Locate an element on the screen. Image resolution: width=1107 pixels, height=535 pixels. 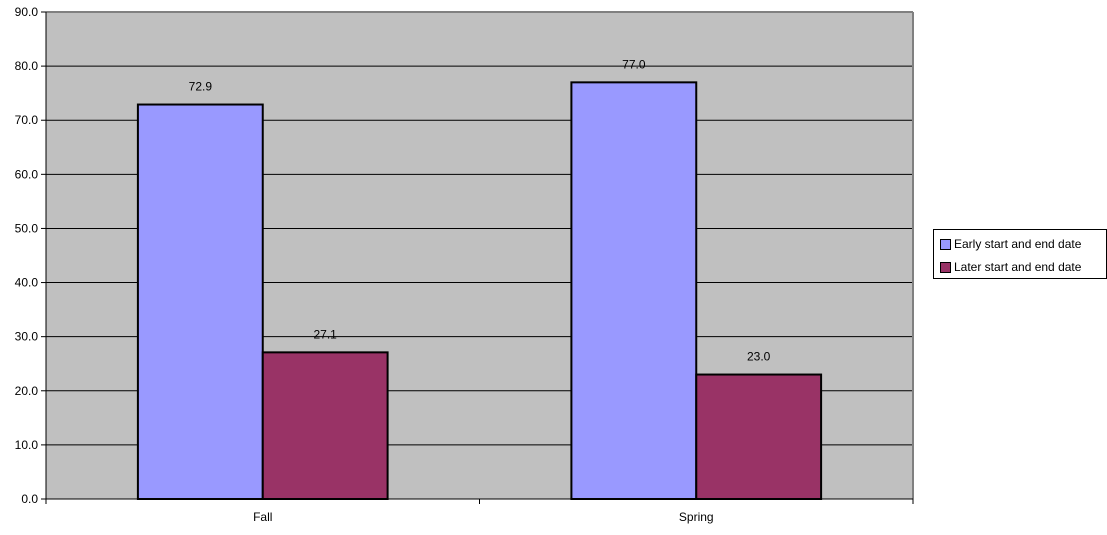
y-tick-label: 30.0 is located at coordinates (27, 337).